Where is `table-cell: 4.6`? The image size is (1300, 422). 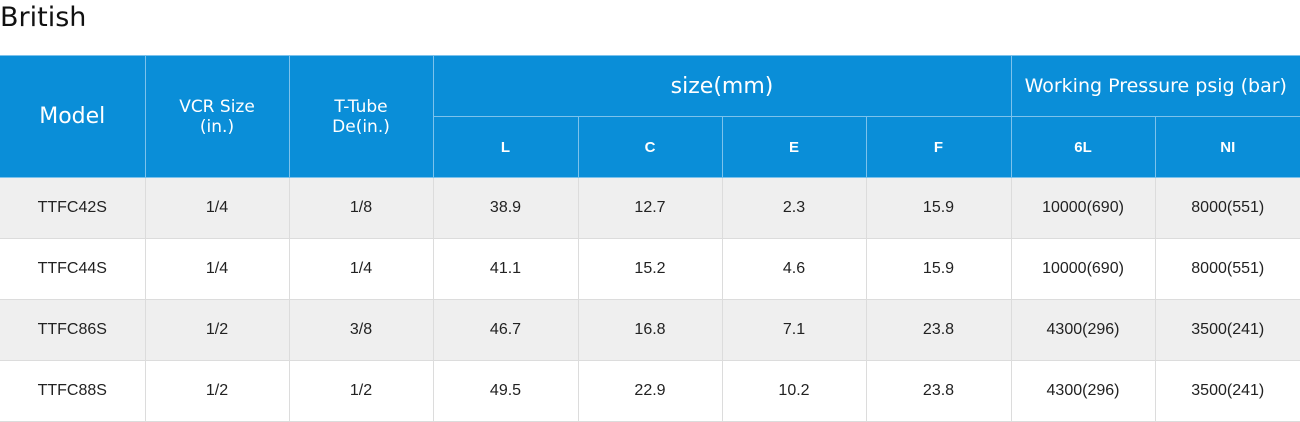 table-cell: 4.6 is located at coordinates (794, 269).